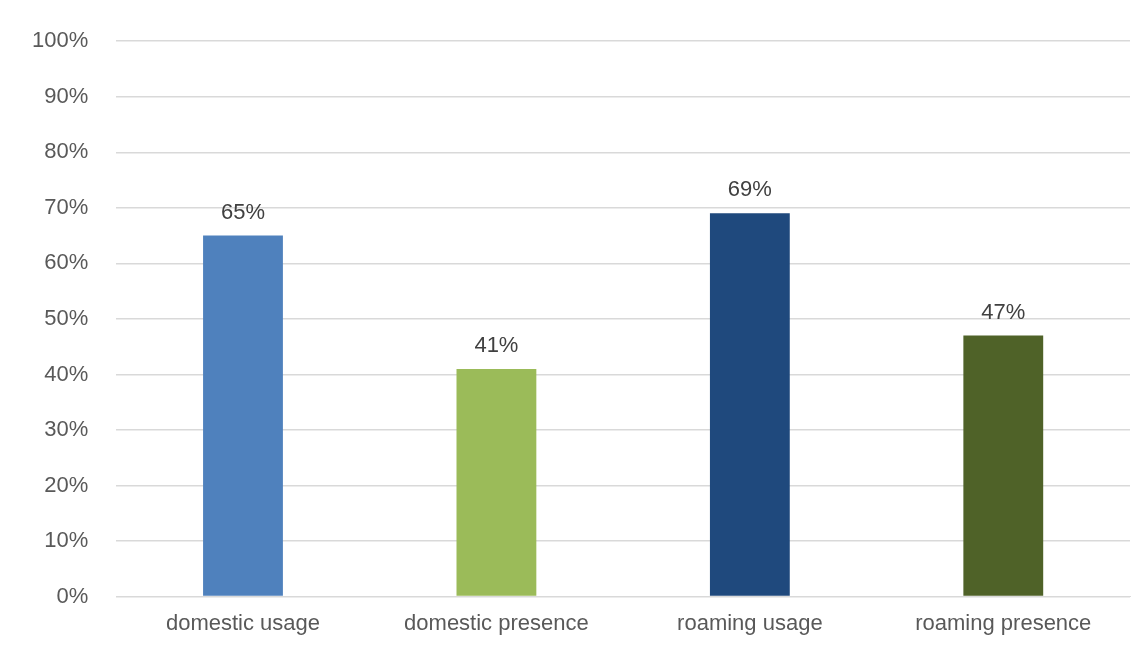 The width and height of the screenshot is (1134, 651). What do you see at coordinates (66, 317) in the screenshot?
I see `y-tick-label: 50%` at bounding box center [66, 317].